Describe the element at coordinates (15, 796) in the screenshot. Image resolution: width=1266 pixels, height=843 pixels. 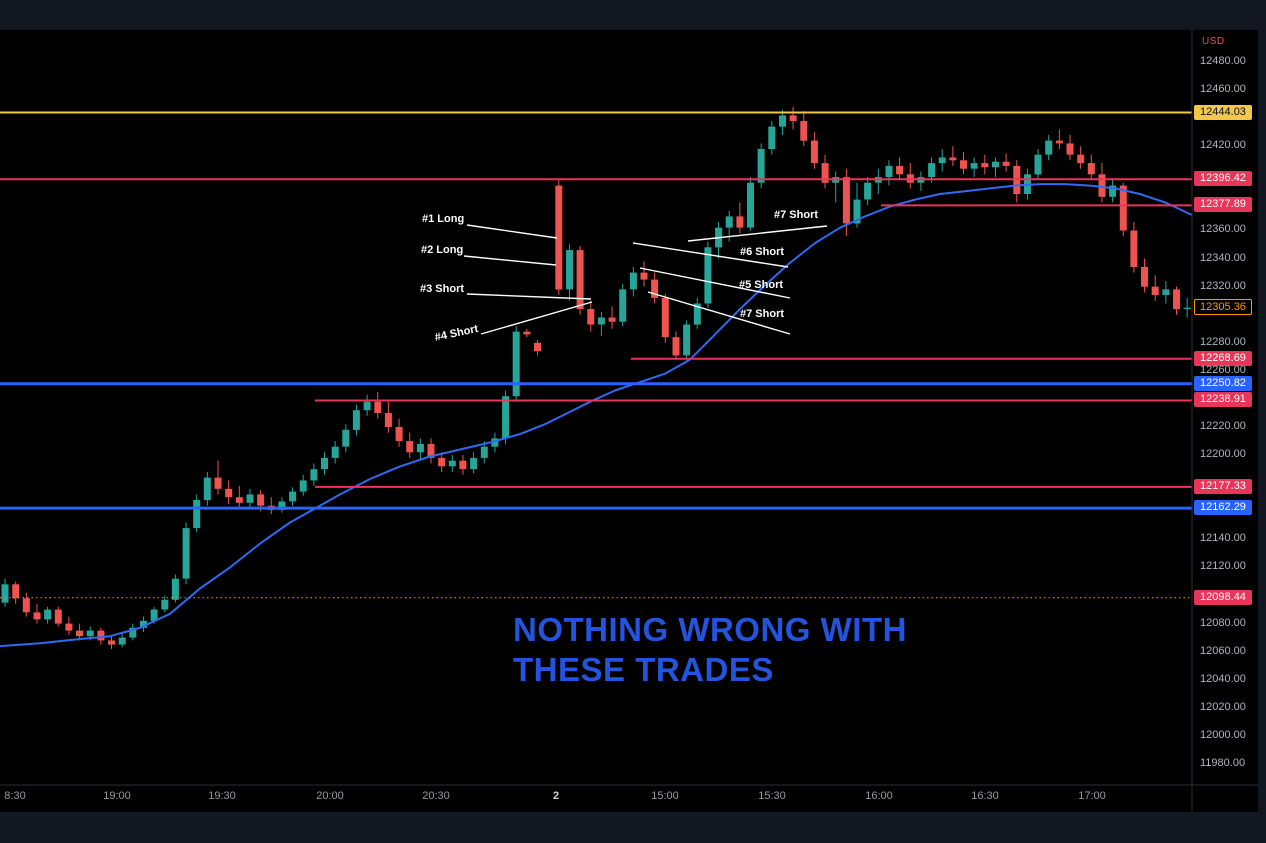
I see `time-axis-label: 8:30` at that location.